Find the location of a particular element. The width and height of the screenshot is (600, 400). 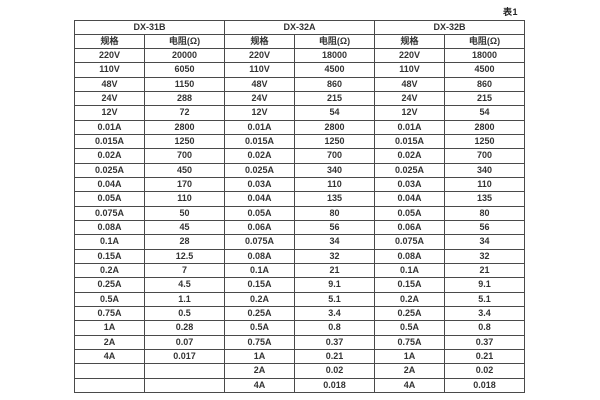

table-cell: 34 is located at coordinates (335, 242).